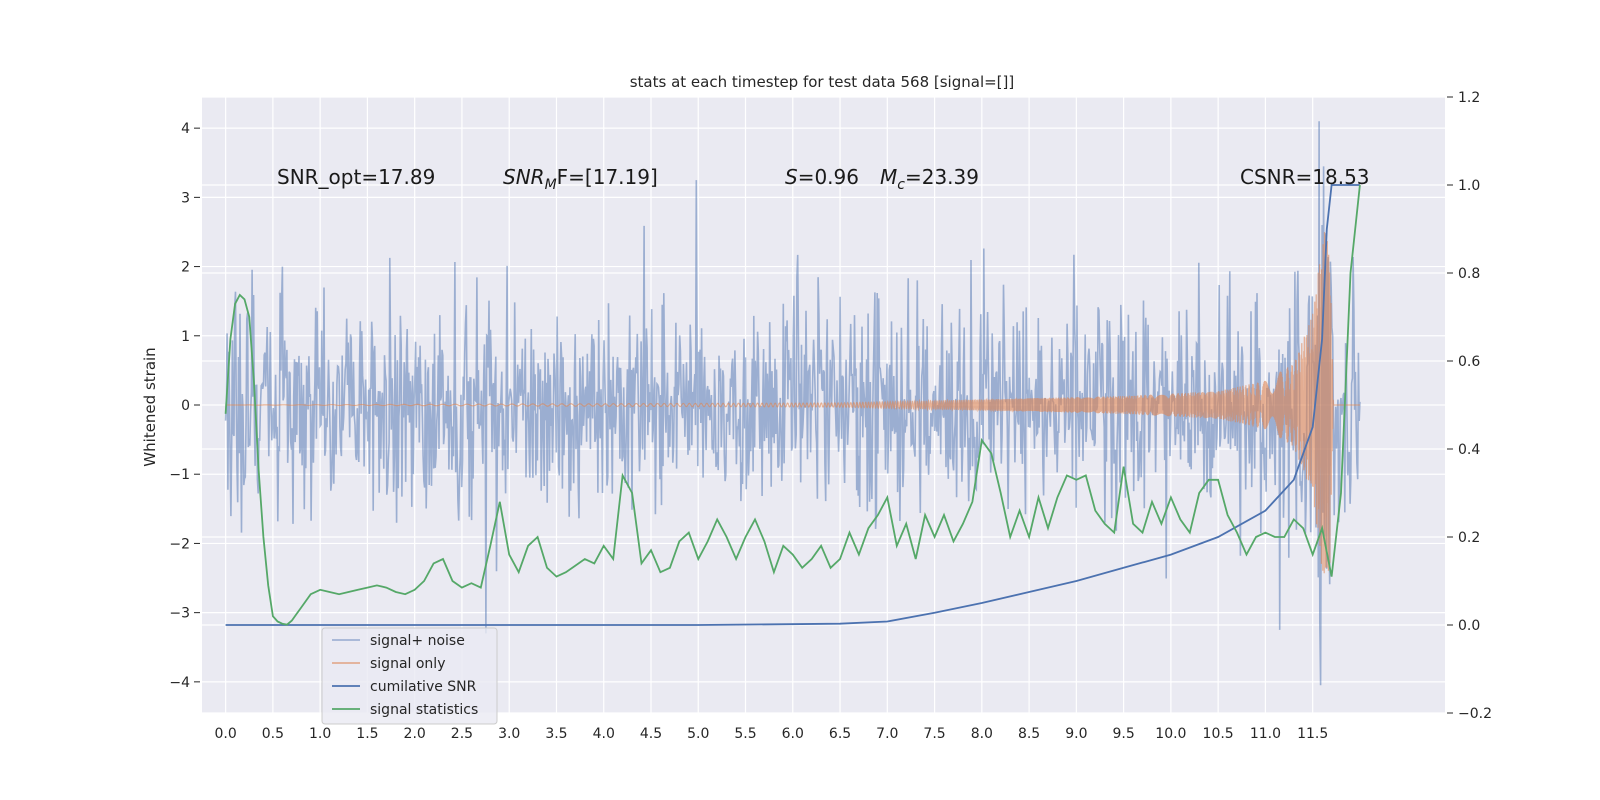 Image resolution: width=1600 pixels, height=800 pixels. Describe the element at coordinates (509, 734) in the screenshot. I see `x-tick-label: 3.0` at that location.